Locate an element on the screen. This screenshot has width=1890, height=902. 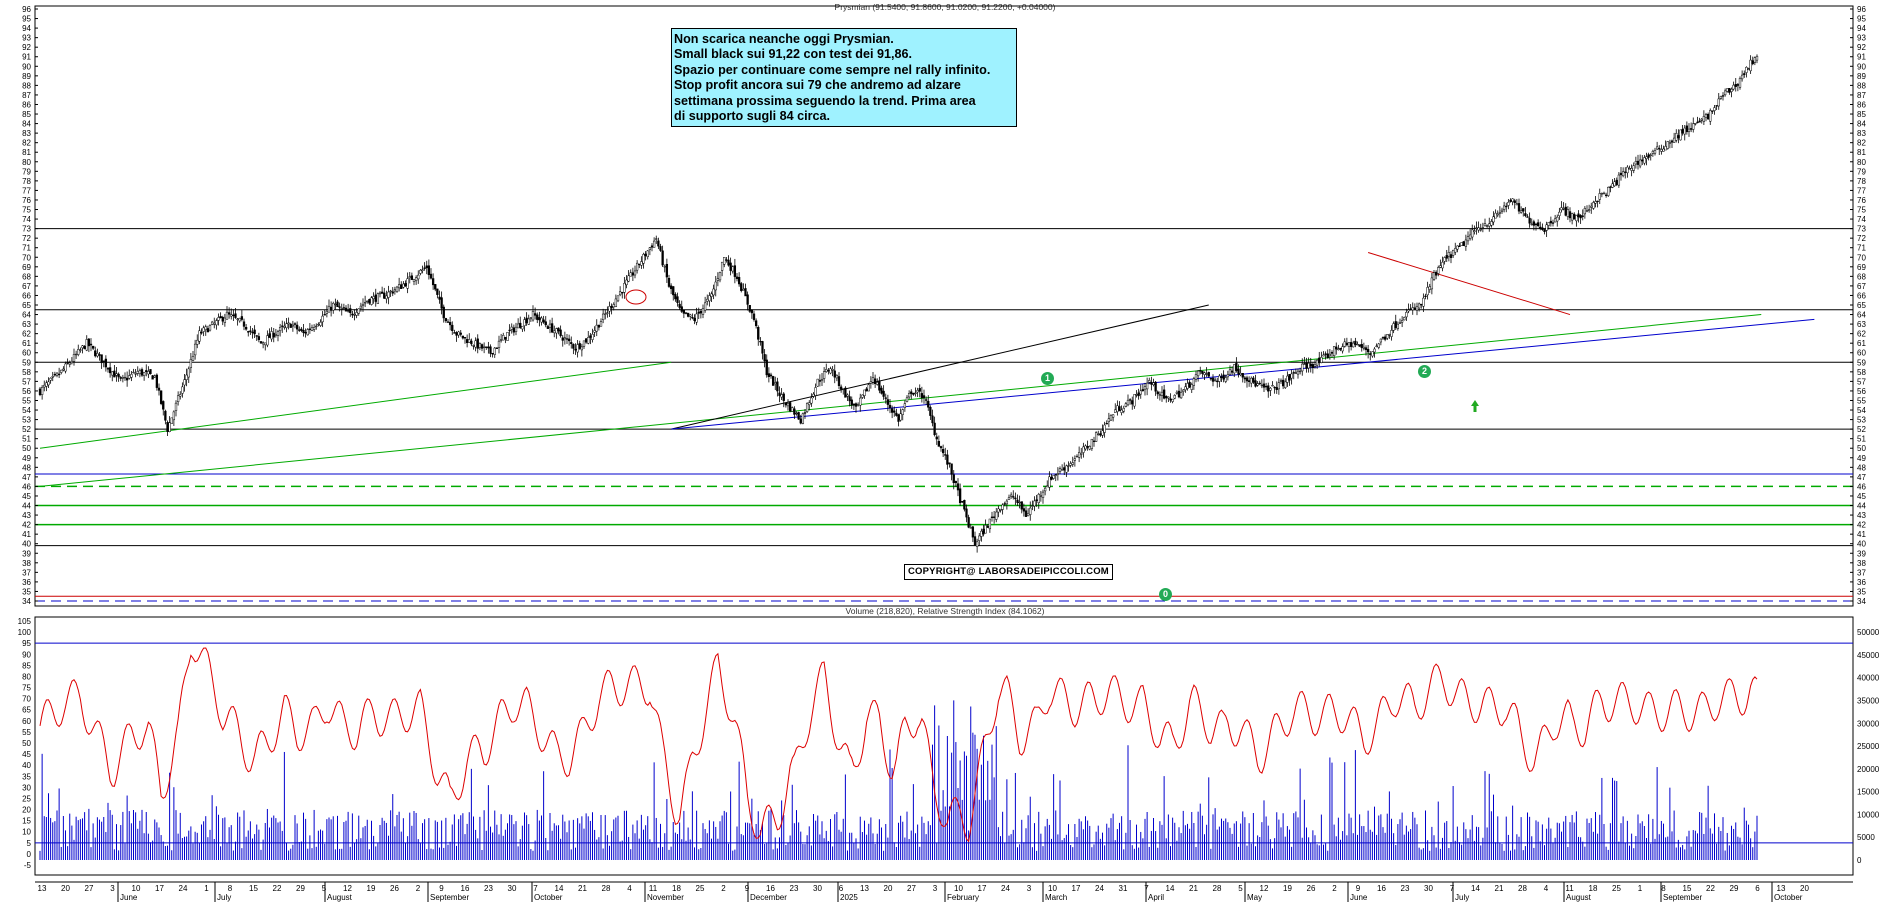
day-tick: 1 is located at coordinates (206, 888).